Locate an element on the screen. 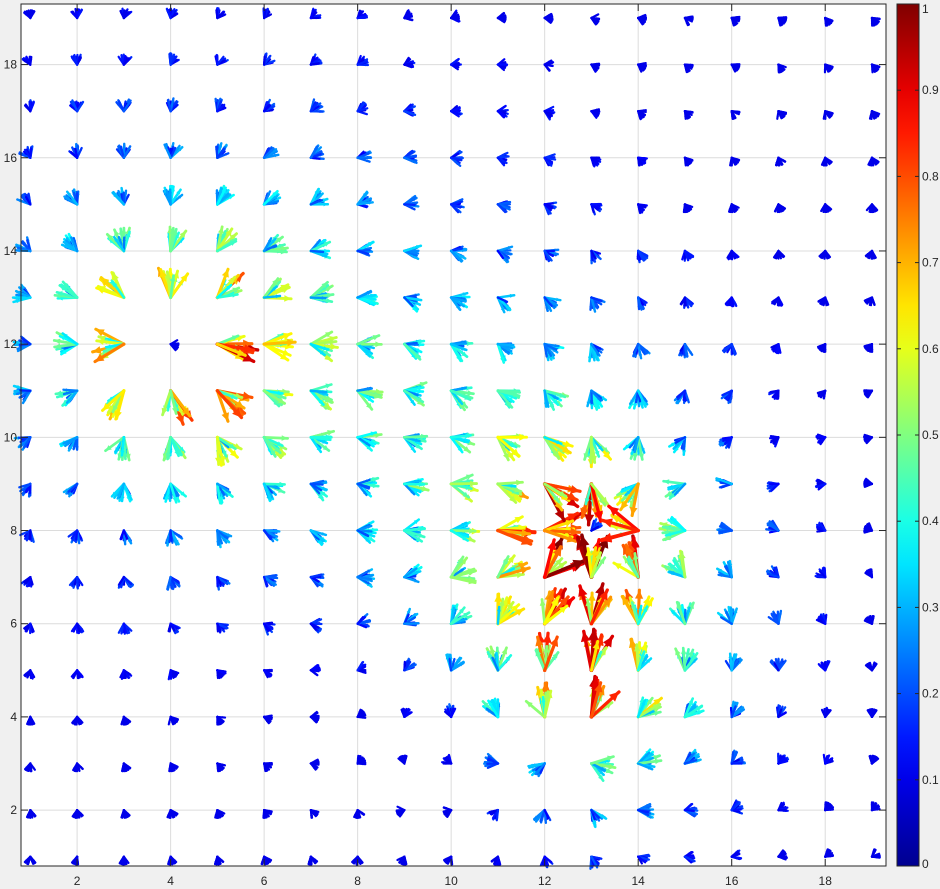 The image size is (940, 889). y-tick-label: 8 is located at coordinates (13, 531).